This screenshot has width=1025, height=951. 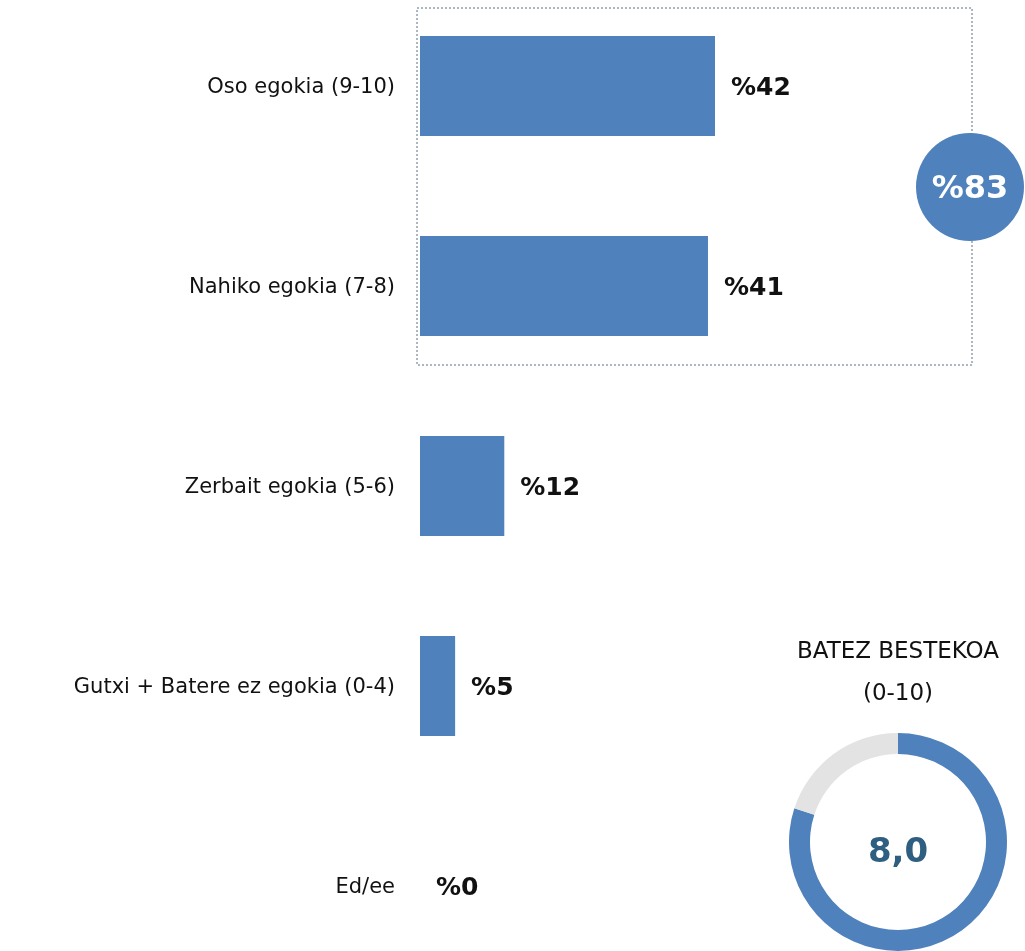 What do you see at coordinates (301, 86) in the screenshot?
I see `y-tick-label: Oso egokia (9-10)` at bounding box center [301, 86].